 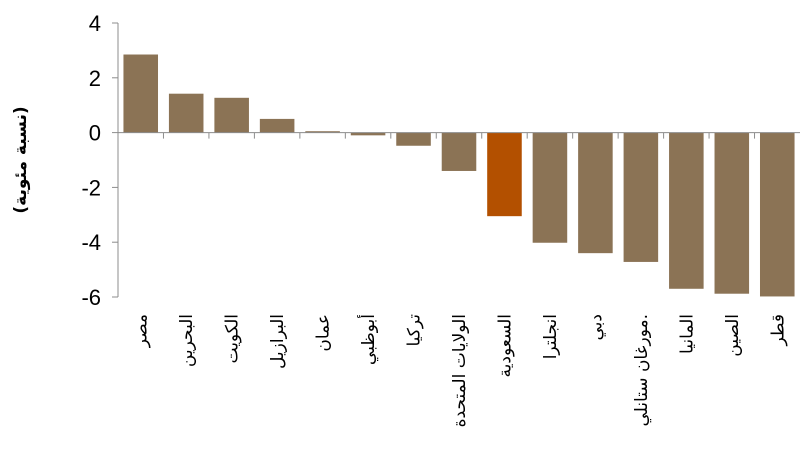 What do you see at coordinates (778, 330) in the screenshot?
I see `category-label: قطر` at bounding box center [778, 330].